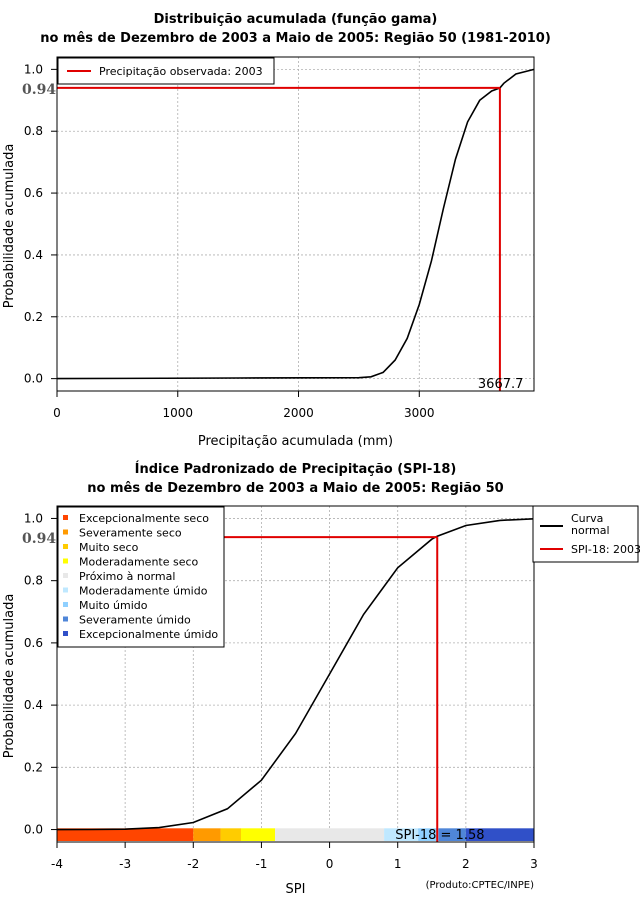 The width and height of the screenshot is (640, 900). What do you see at coordinates (144, 518) in the screenshot?
I see `category-legend-label: Excepcionalmente seco` at bounding box center [144, 518].